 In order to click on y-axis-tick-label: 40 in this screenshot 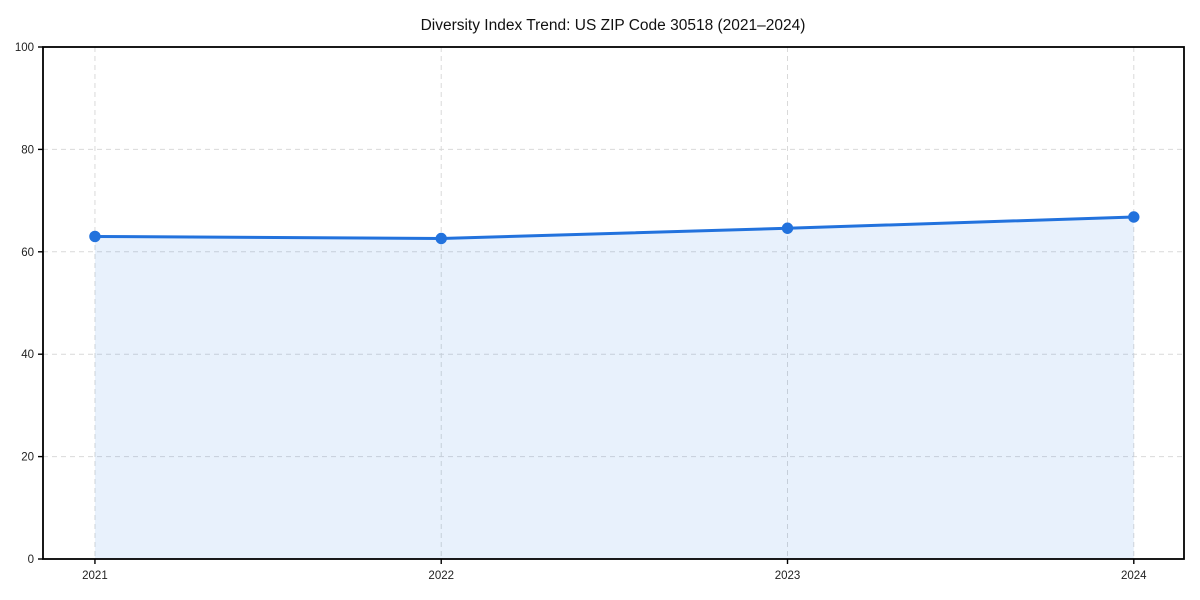, I will do `click(27, 355)`.